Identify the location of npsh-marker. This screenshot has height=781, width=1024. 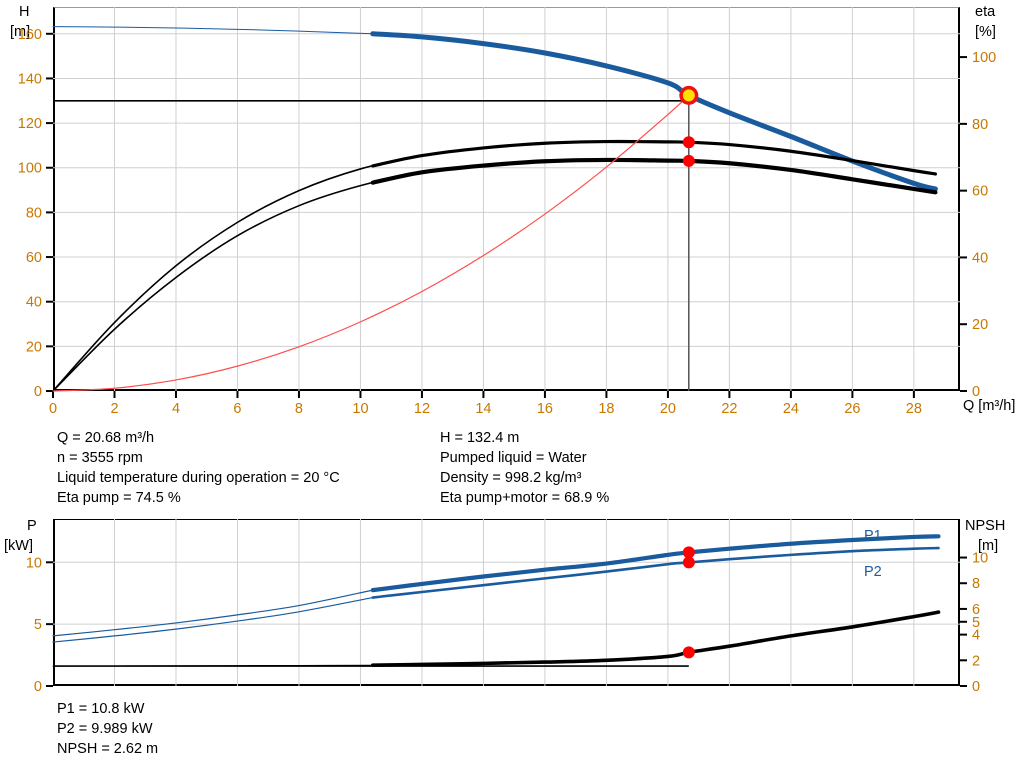
(688, 652).